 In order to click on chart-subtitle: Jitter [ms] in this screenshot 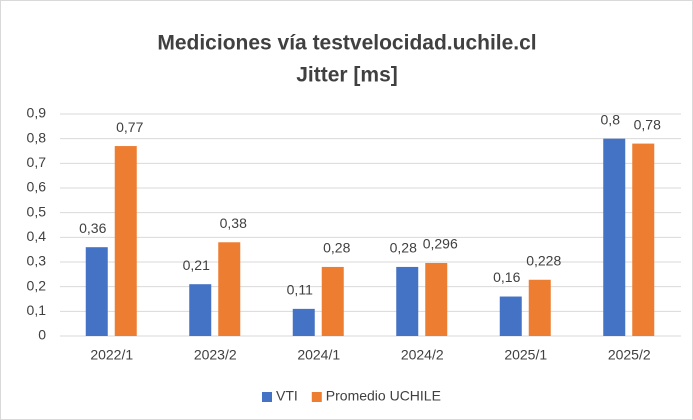, I will do `click(347, 75)`.